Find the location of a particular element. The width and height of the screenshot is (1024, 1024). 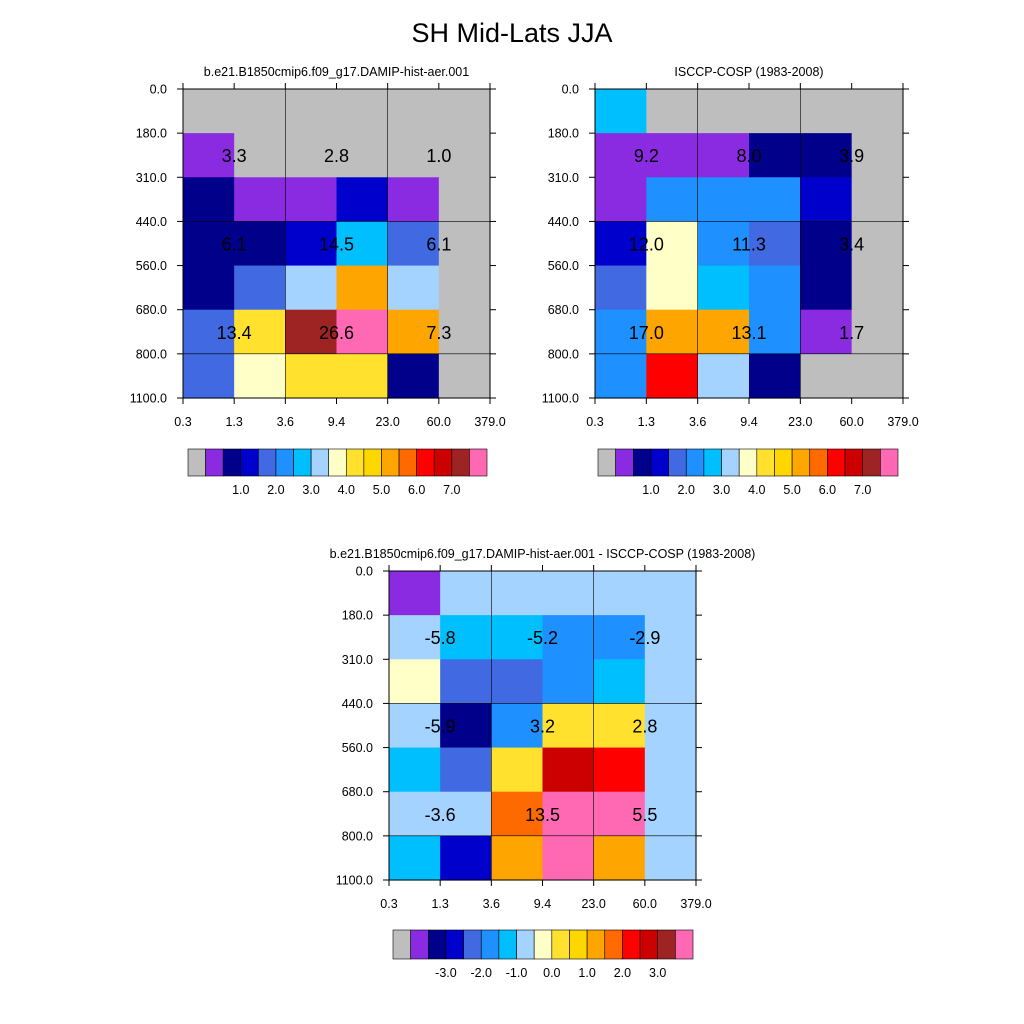

y-tick-label: 440.0 is located at coordinates (357, 704).